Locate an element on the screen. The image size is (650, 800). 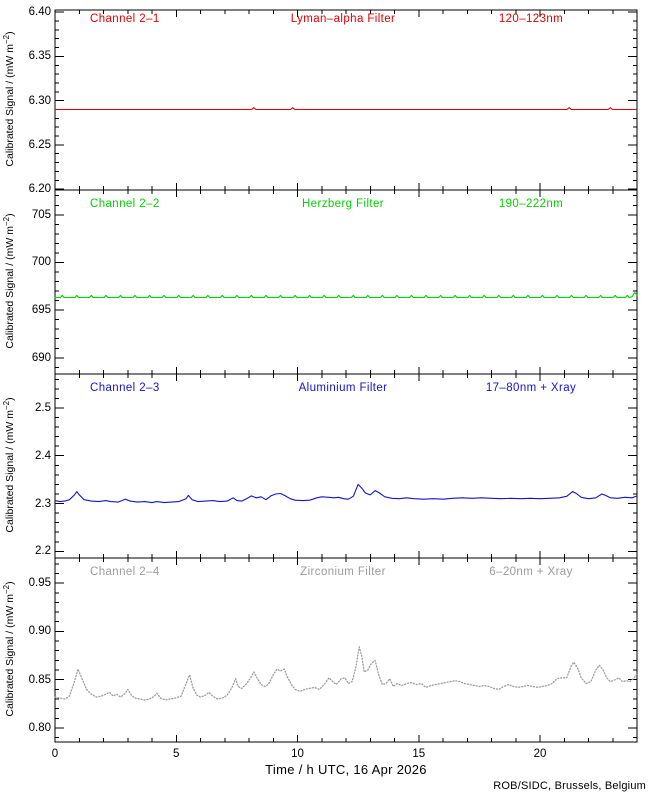
x-tick-label: 10 is located at coordinates (297, 754).